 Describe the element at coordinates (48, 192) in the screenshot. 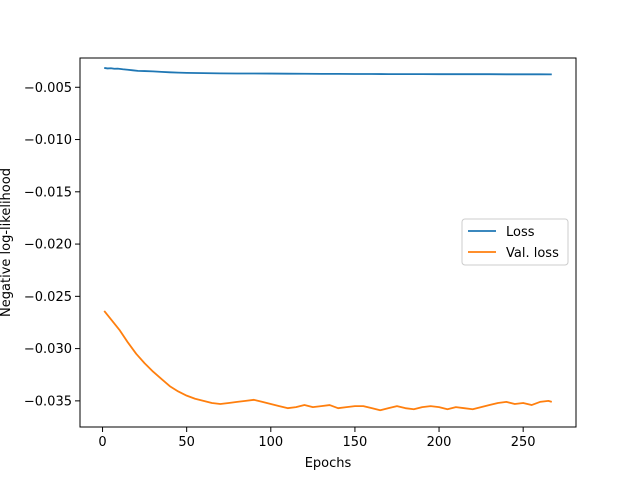

I see `y-tick-label: −0.015` at that location.